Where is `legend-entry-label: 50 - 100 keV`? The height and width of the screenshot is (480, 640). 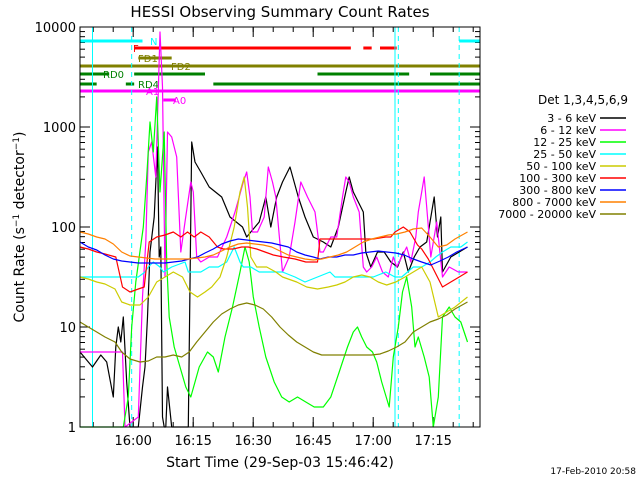 legend-entry-label: 50 - 100 keV is located at coordinates (561, 166).